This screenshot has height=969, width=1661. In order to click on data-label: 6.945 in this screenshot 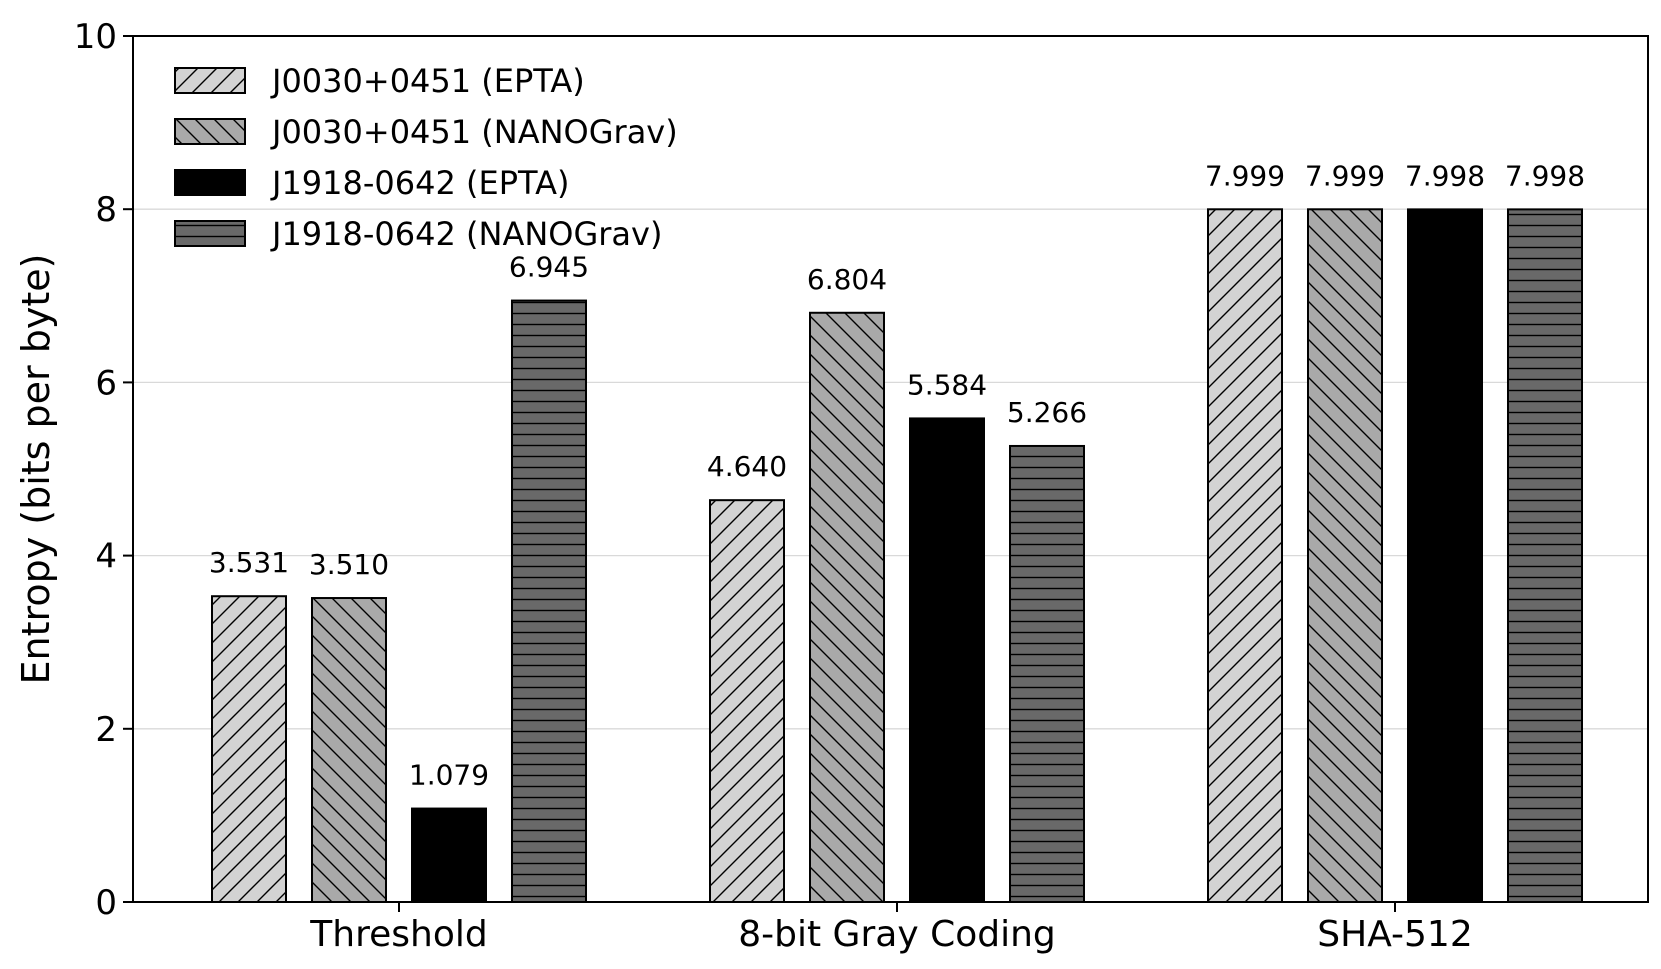, I will do `click(549, 267)`.